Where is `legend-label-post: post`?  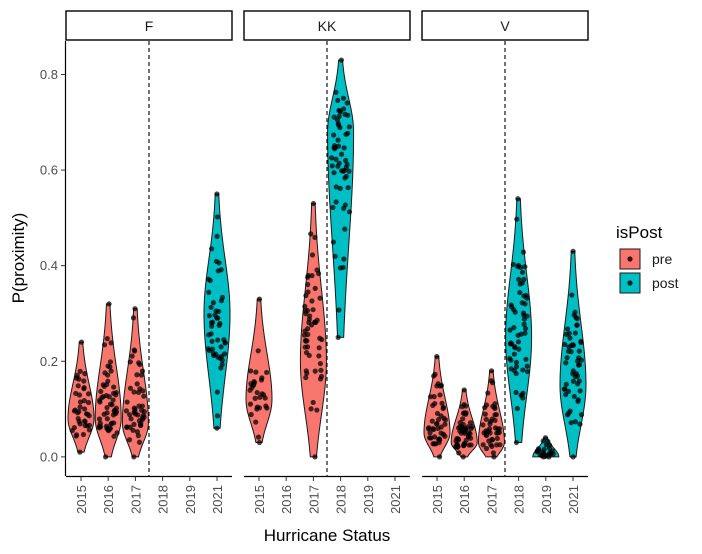 legend-label-post: post is located at coordinates (665, 283).